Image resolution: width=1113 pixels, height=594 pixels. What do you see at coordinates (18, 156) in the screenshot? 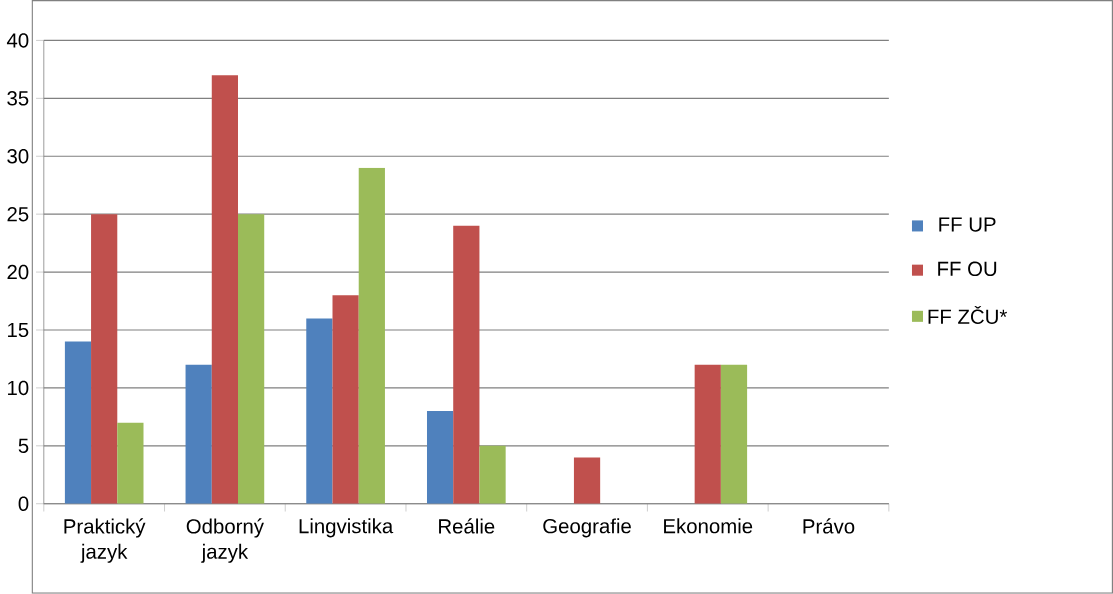
I see `y-tick-label: 30` at bounding box center [18, 156].